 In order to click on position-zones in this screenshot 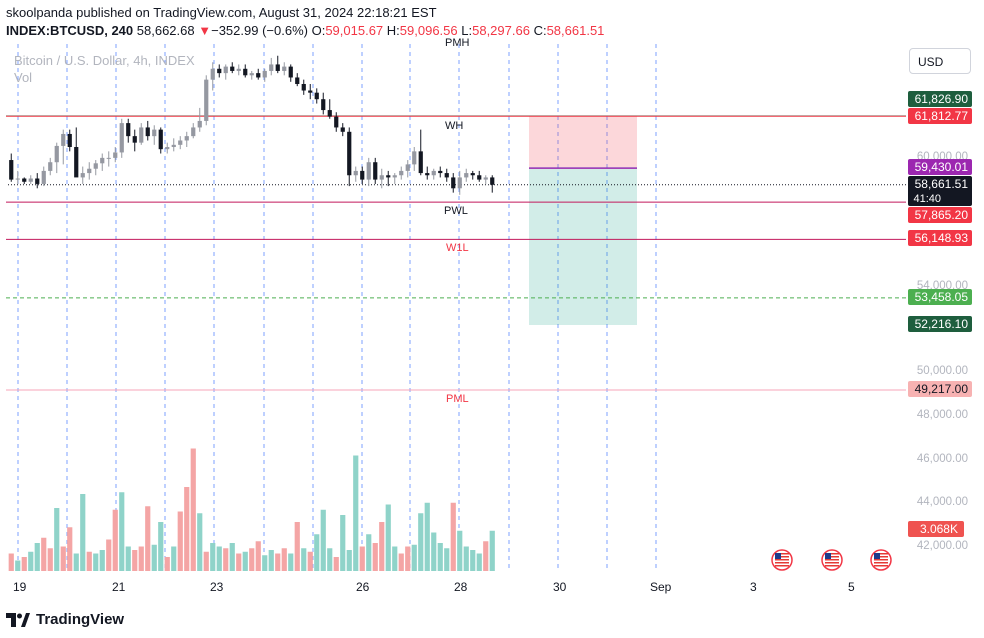, I will do `click(583, 220)`.